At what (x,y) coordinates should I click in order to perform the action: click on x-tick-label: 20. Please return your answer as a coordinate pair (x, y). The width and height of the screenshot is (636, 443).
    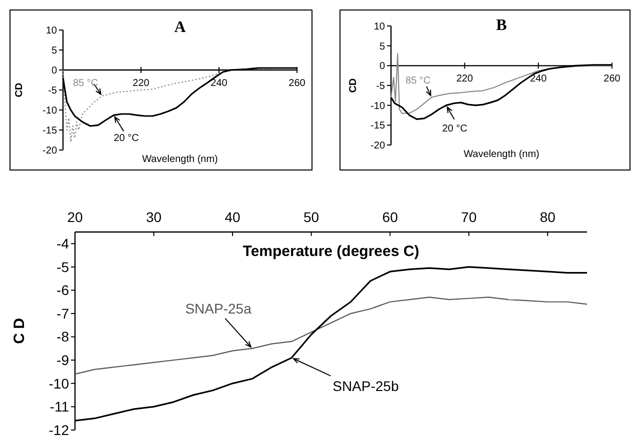
    Looking at the image, I should click on (75, 217).